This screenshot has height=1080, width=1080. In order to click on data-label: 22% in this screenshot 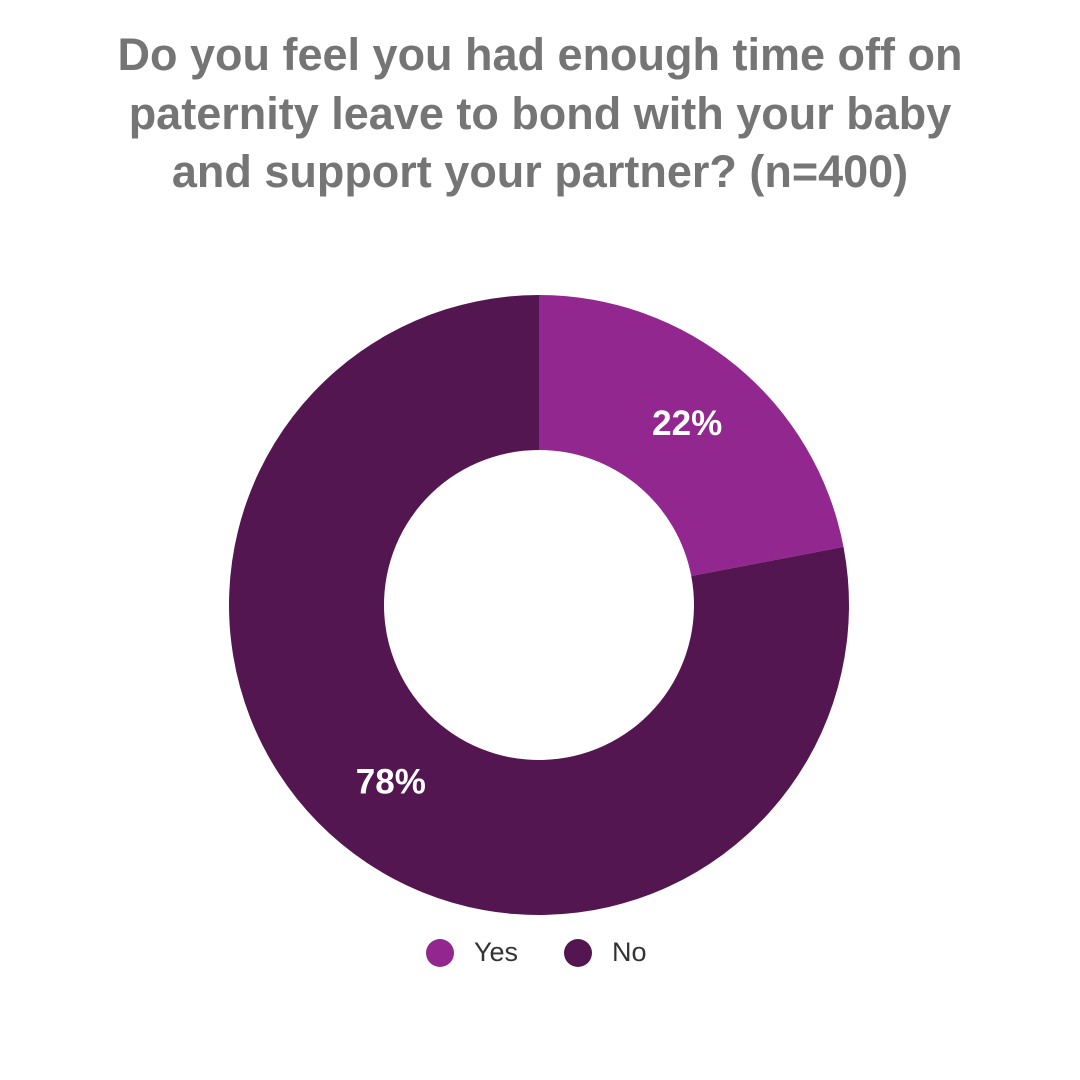, I will do `click(687, 423)`.